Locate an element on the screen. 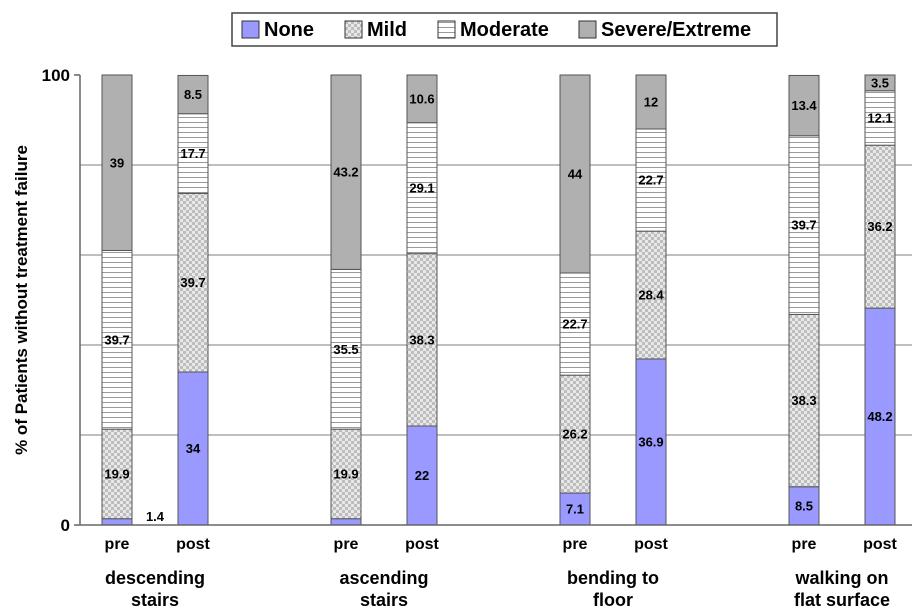 The image size is (912, 611). data-label: 36.2 is located at coordinates (879, 226).